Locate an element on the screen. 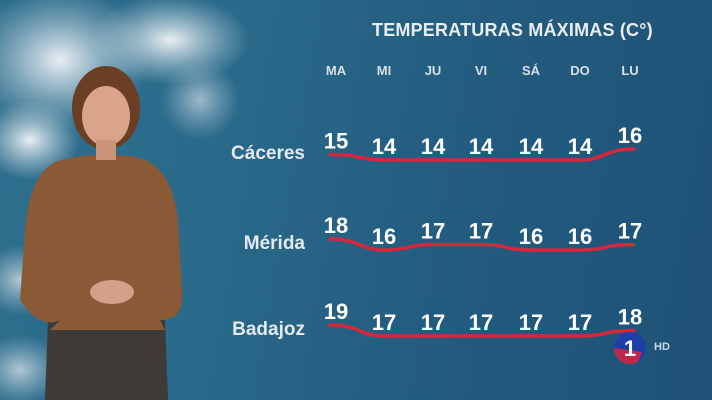 The width and height of the screenshot is (712, 400). day-label: VI is located at coordinates (481, 70).